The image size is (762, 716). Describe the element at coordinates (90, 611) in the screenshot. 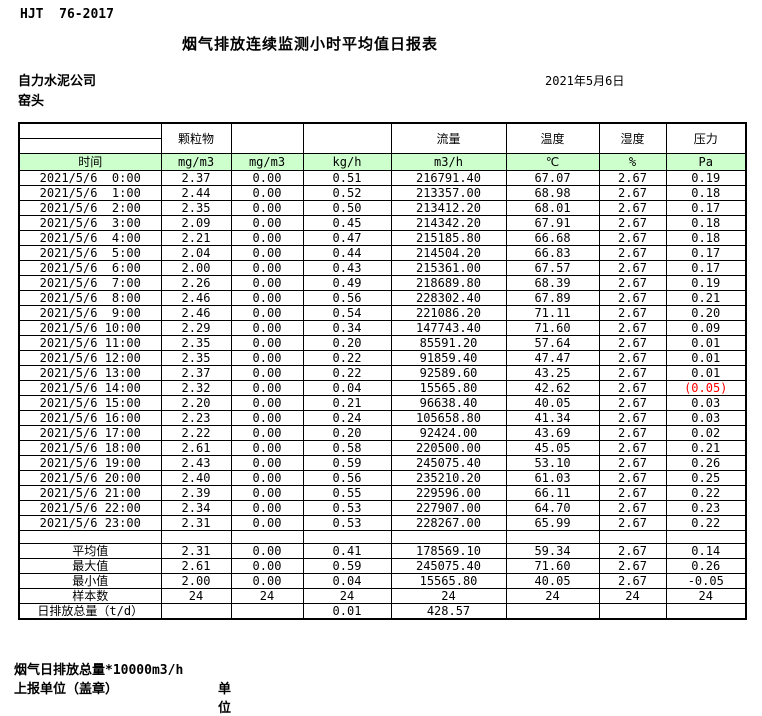

I see `cell-label: 日排放总量（t/d）` at that location.